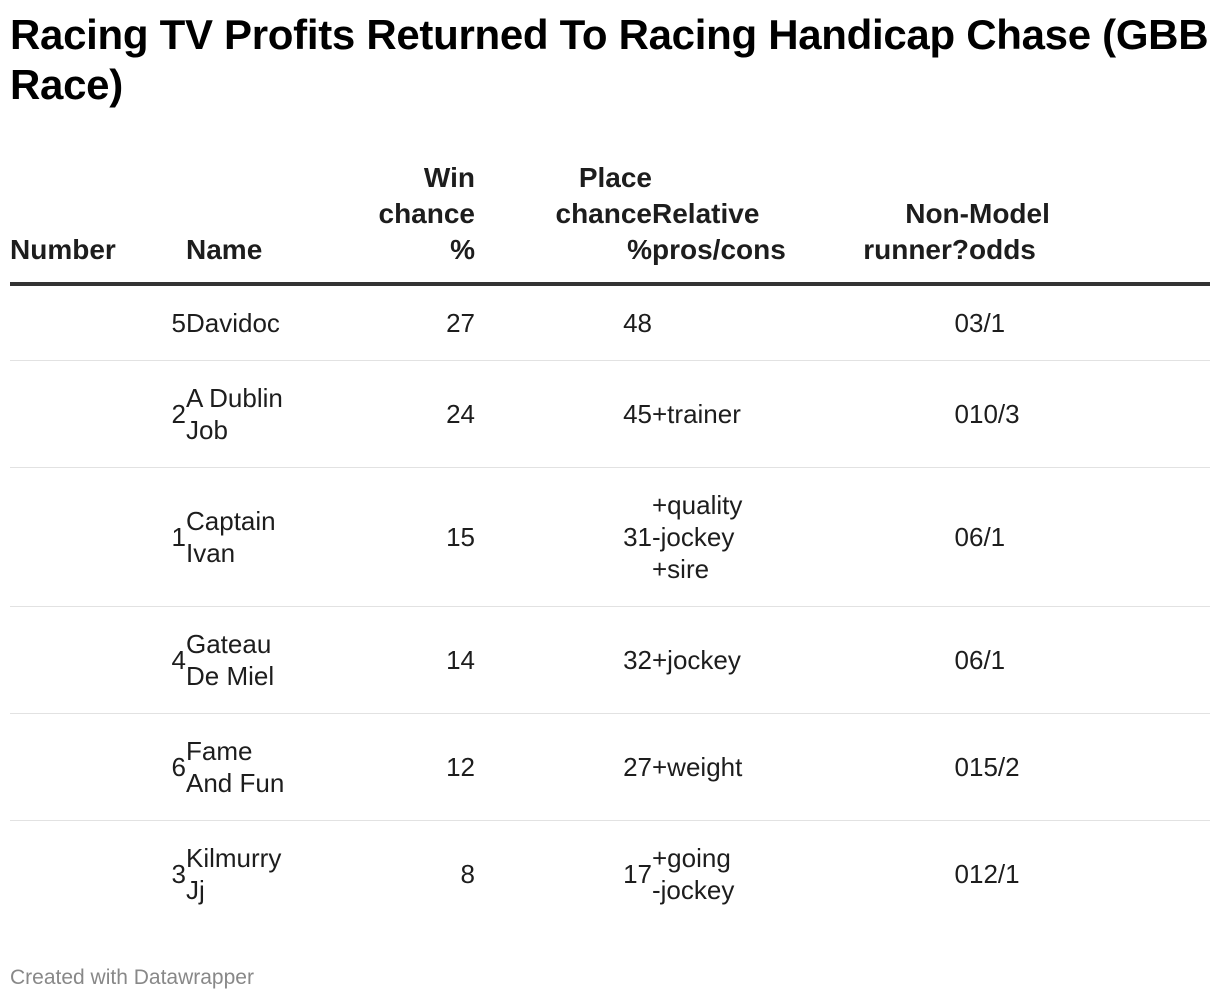  I want to click on cell-number: 2, so click(98, 414).